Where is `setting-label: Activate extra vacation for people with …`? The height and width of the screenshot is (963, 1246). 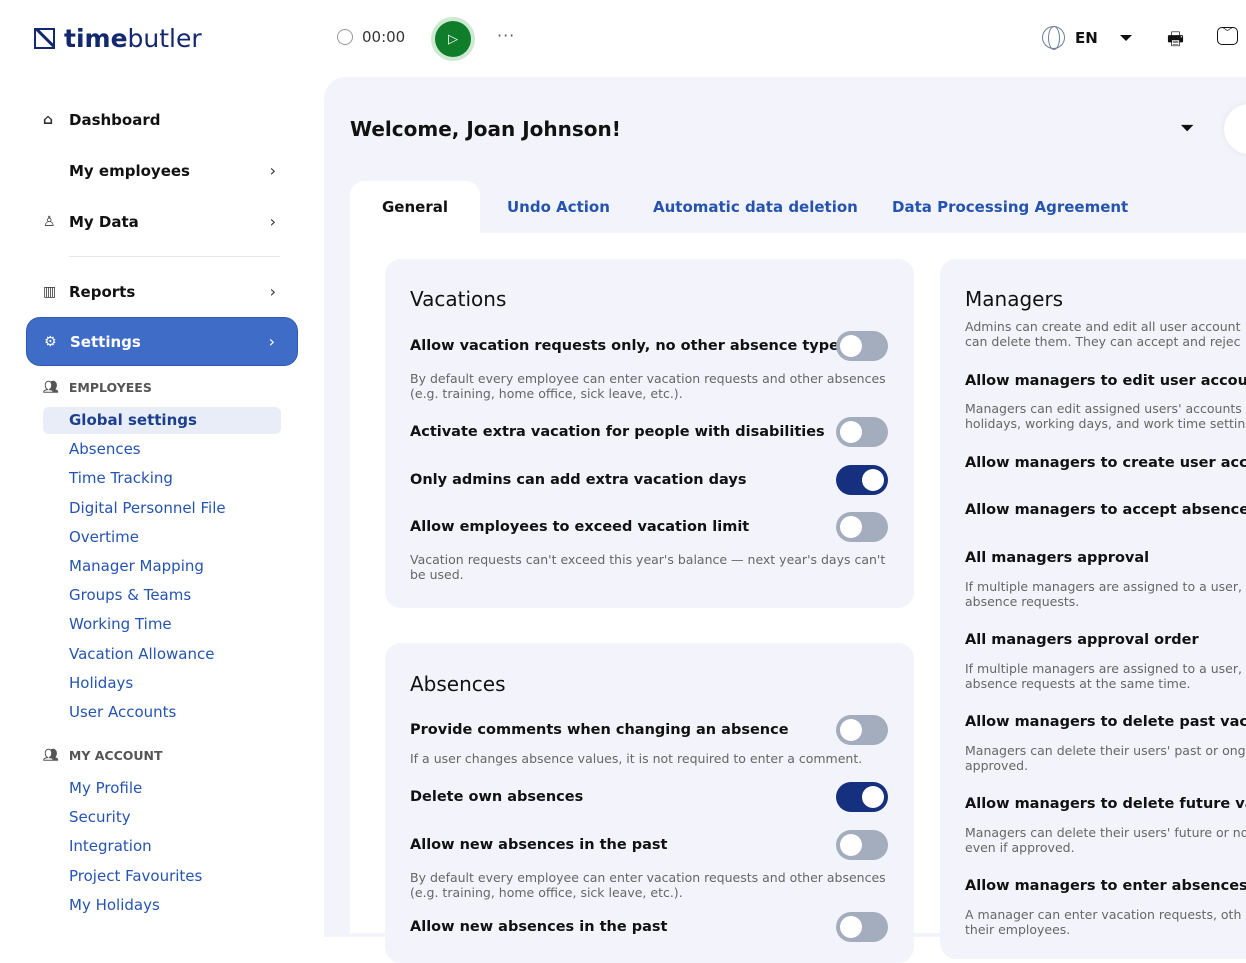
setting-label: Activate extra vacation for people with … is located at coordinates (617, 432).